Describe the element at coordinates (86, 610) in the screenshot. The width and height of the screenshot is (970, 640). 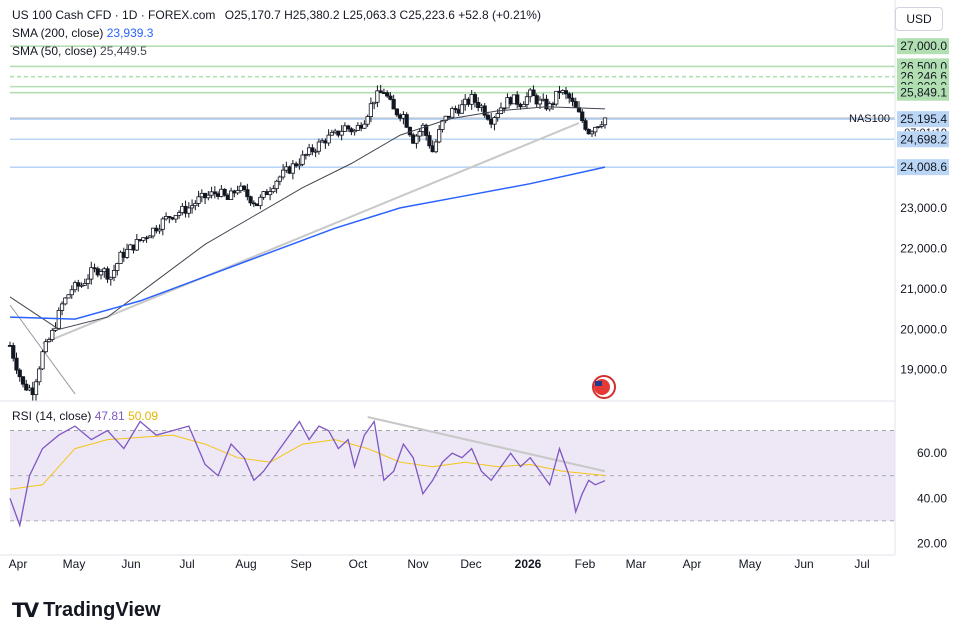
I see `tradingview-logo: 𝗧𝗩 TradingView` at that location.